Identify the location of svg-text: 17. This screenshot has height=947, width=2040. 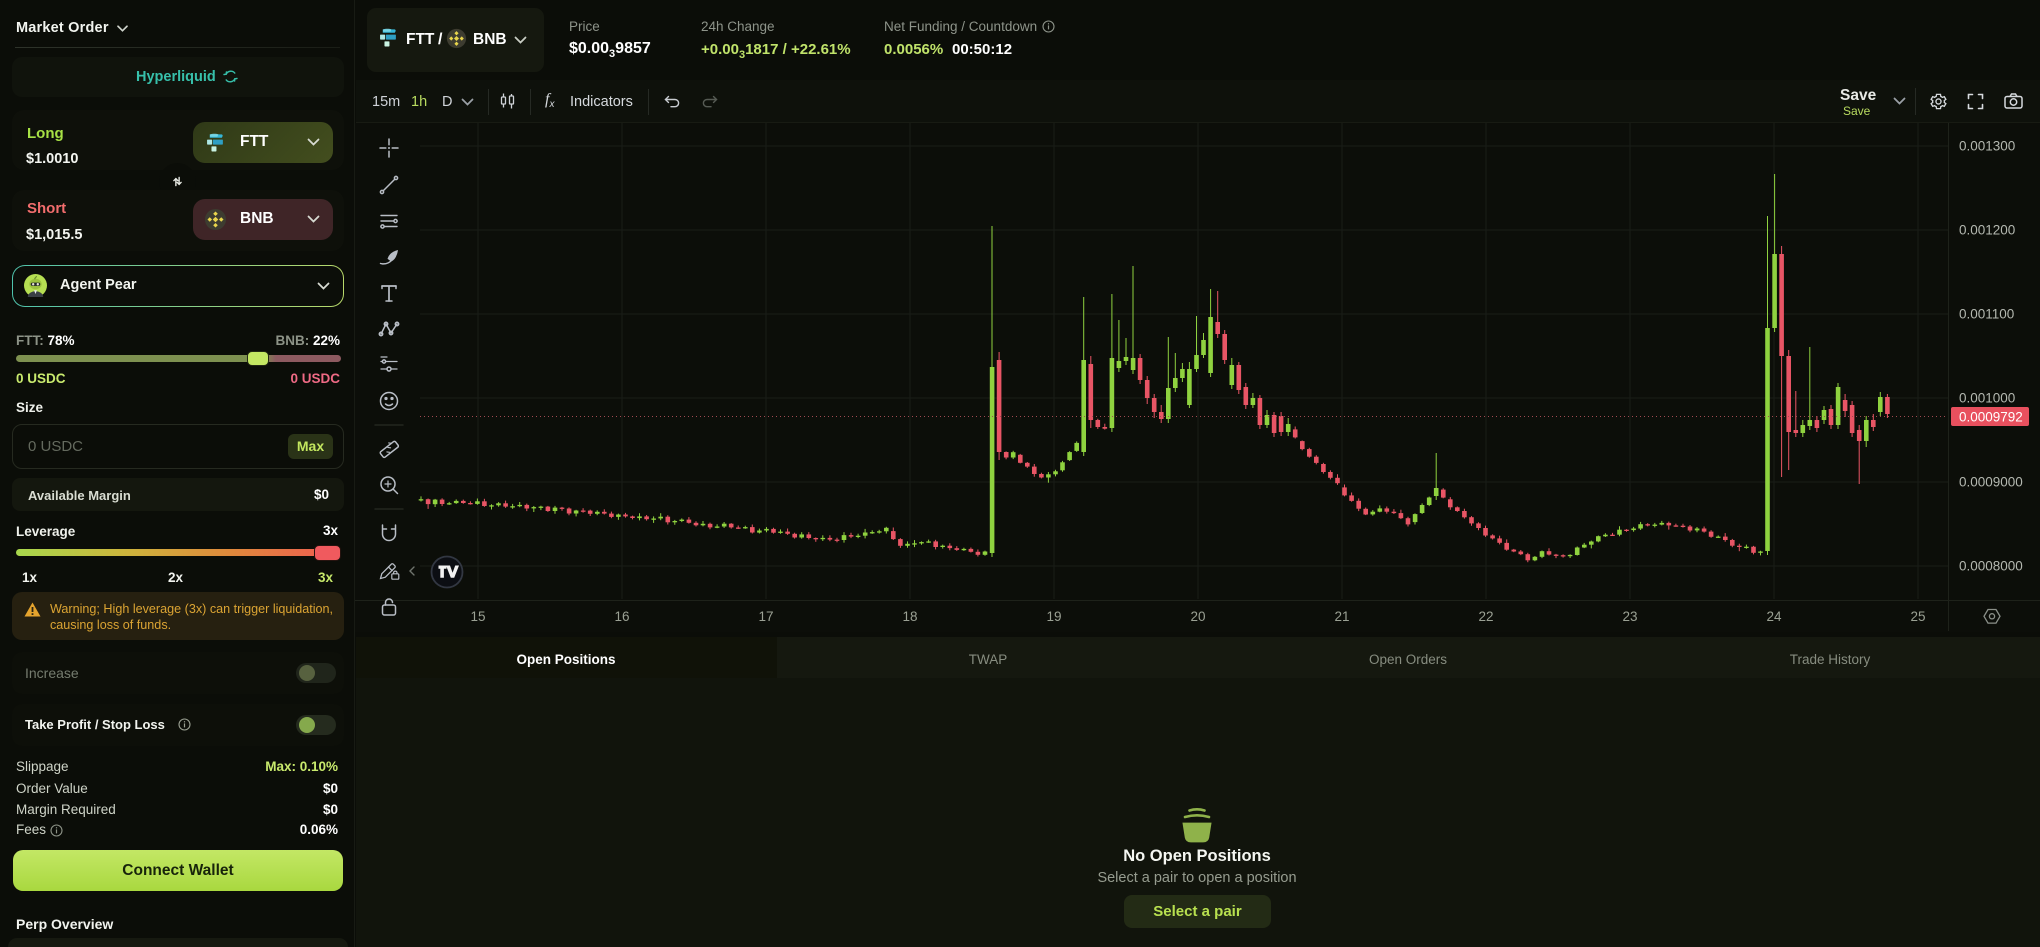
(765, 616).